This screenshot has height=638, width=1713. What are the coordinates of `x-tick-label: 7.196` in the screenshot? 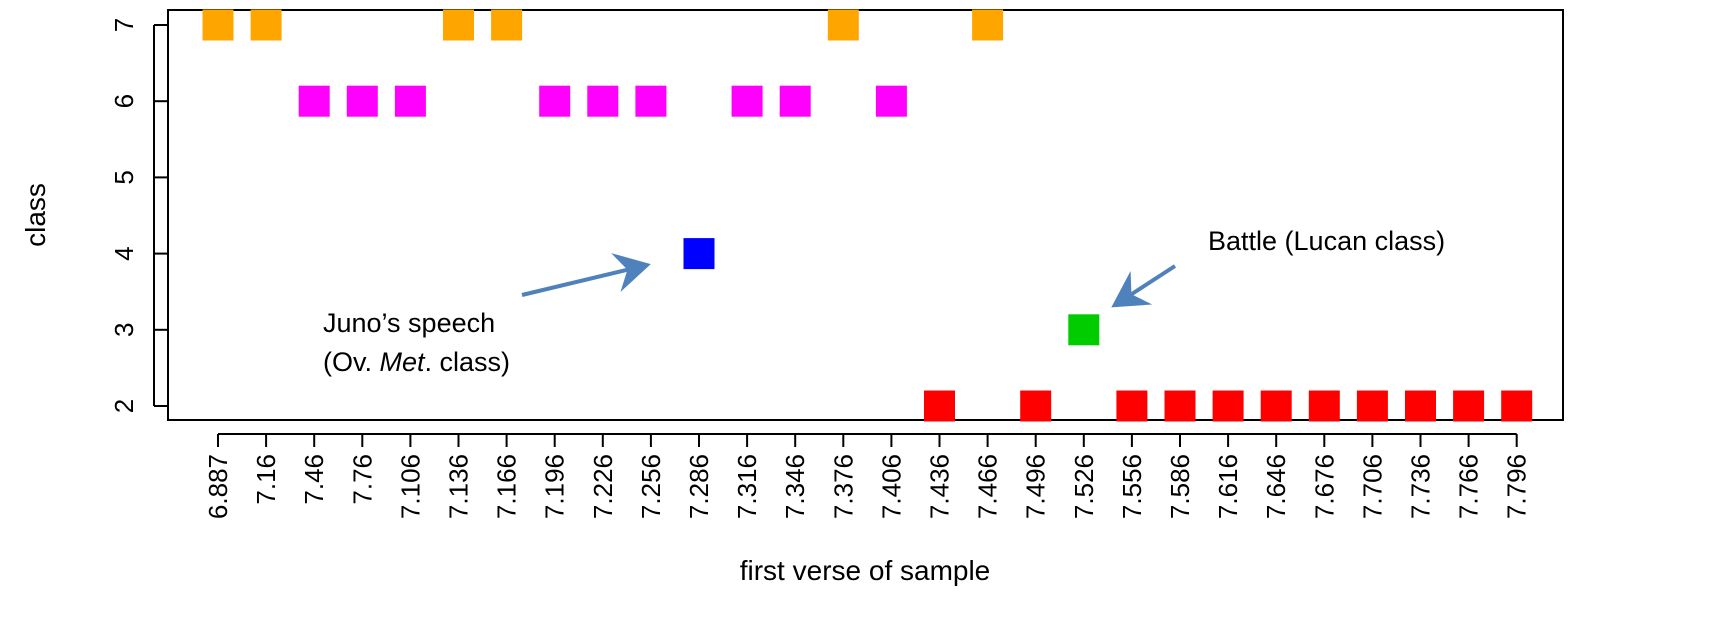 It's located at (555, 486).